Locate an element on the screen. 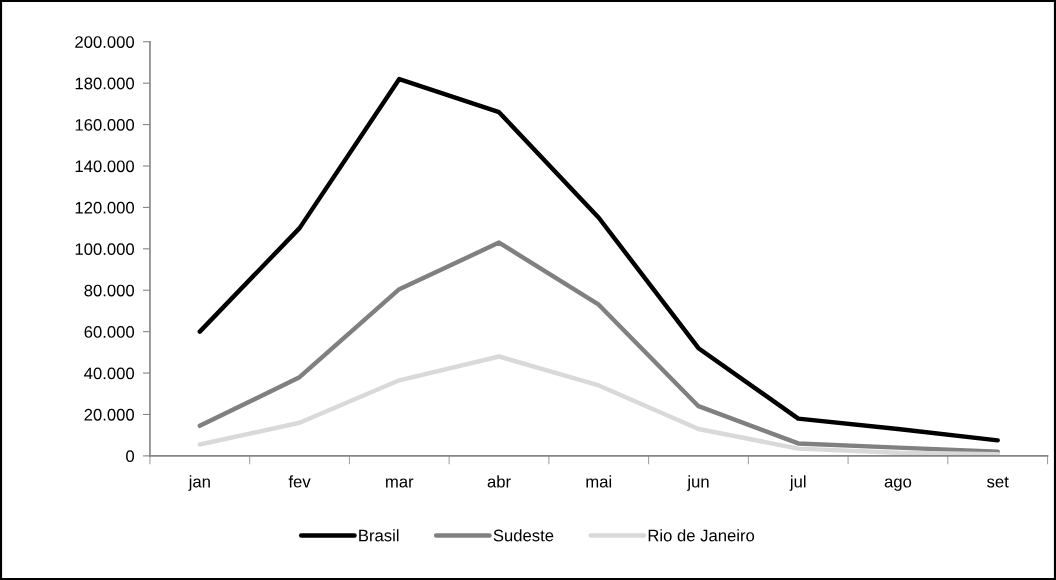 This screenshot has height=580, width=1056. y-tick-label: 200.000 is located at coordinates (105, 42).